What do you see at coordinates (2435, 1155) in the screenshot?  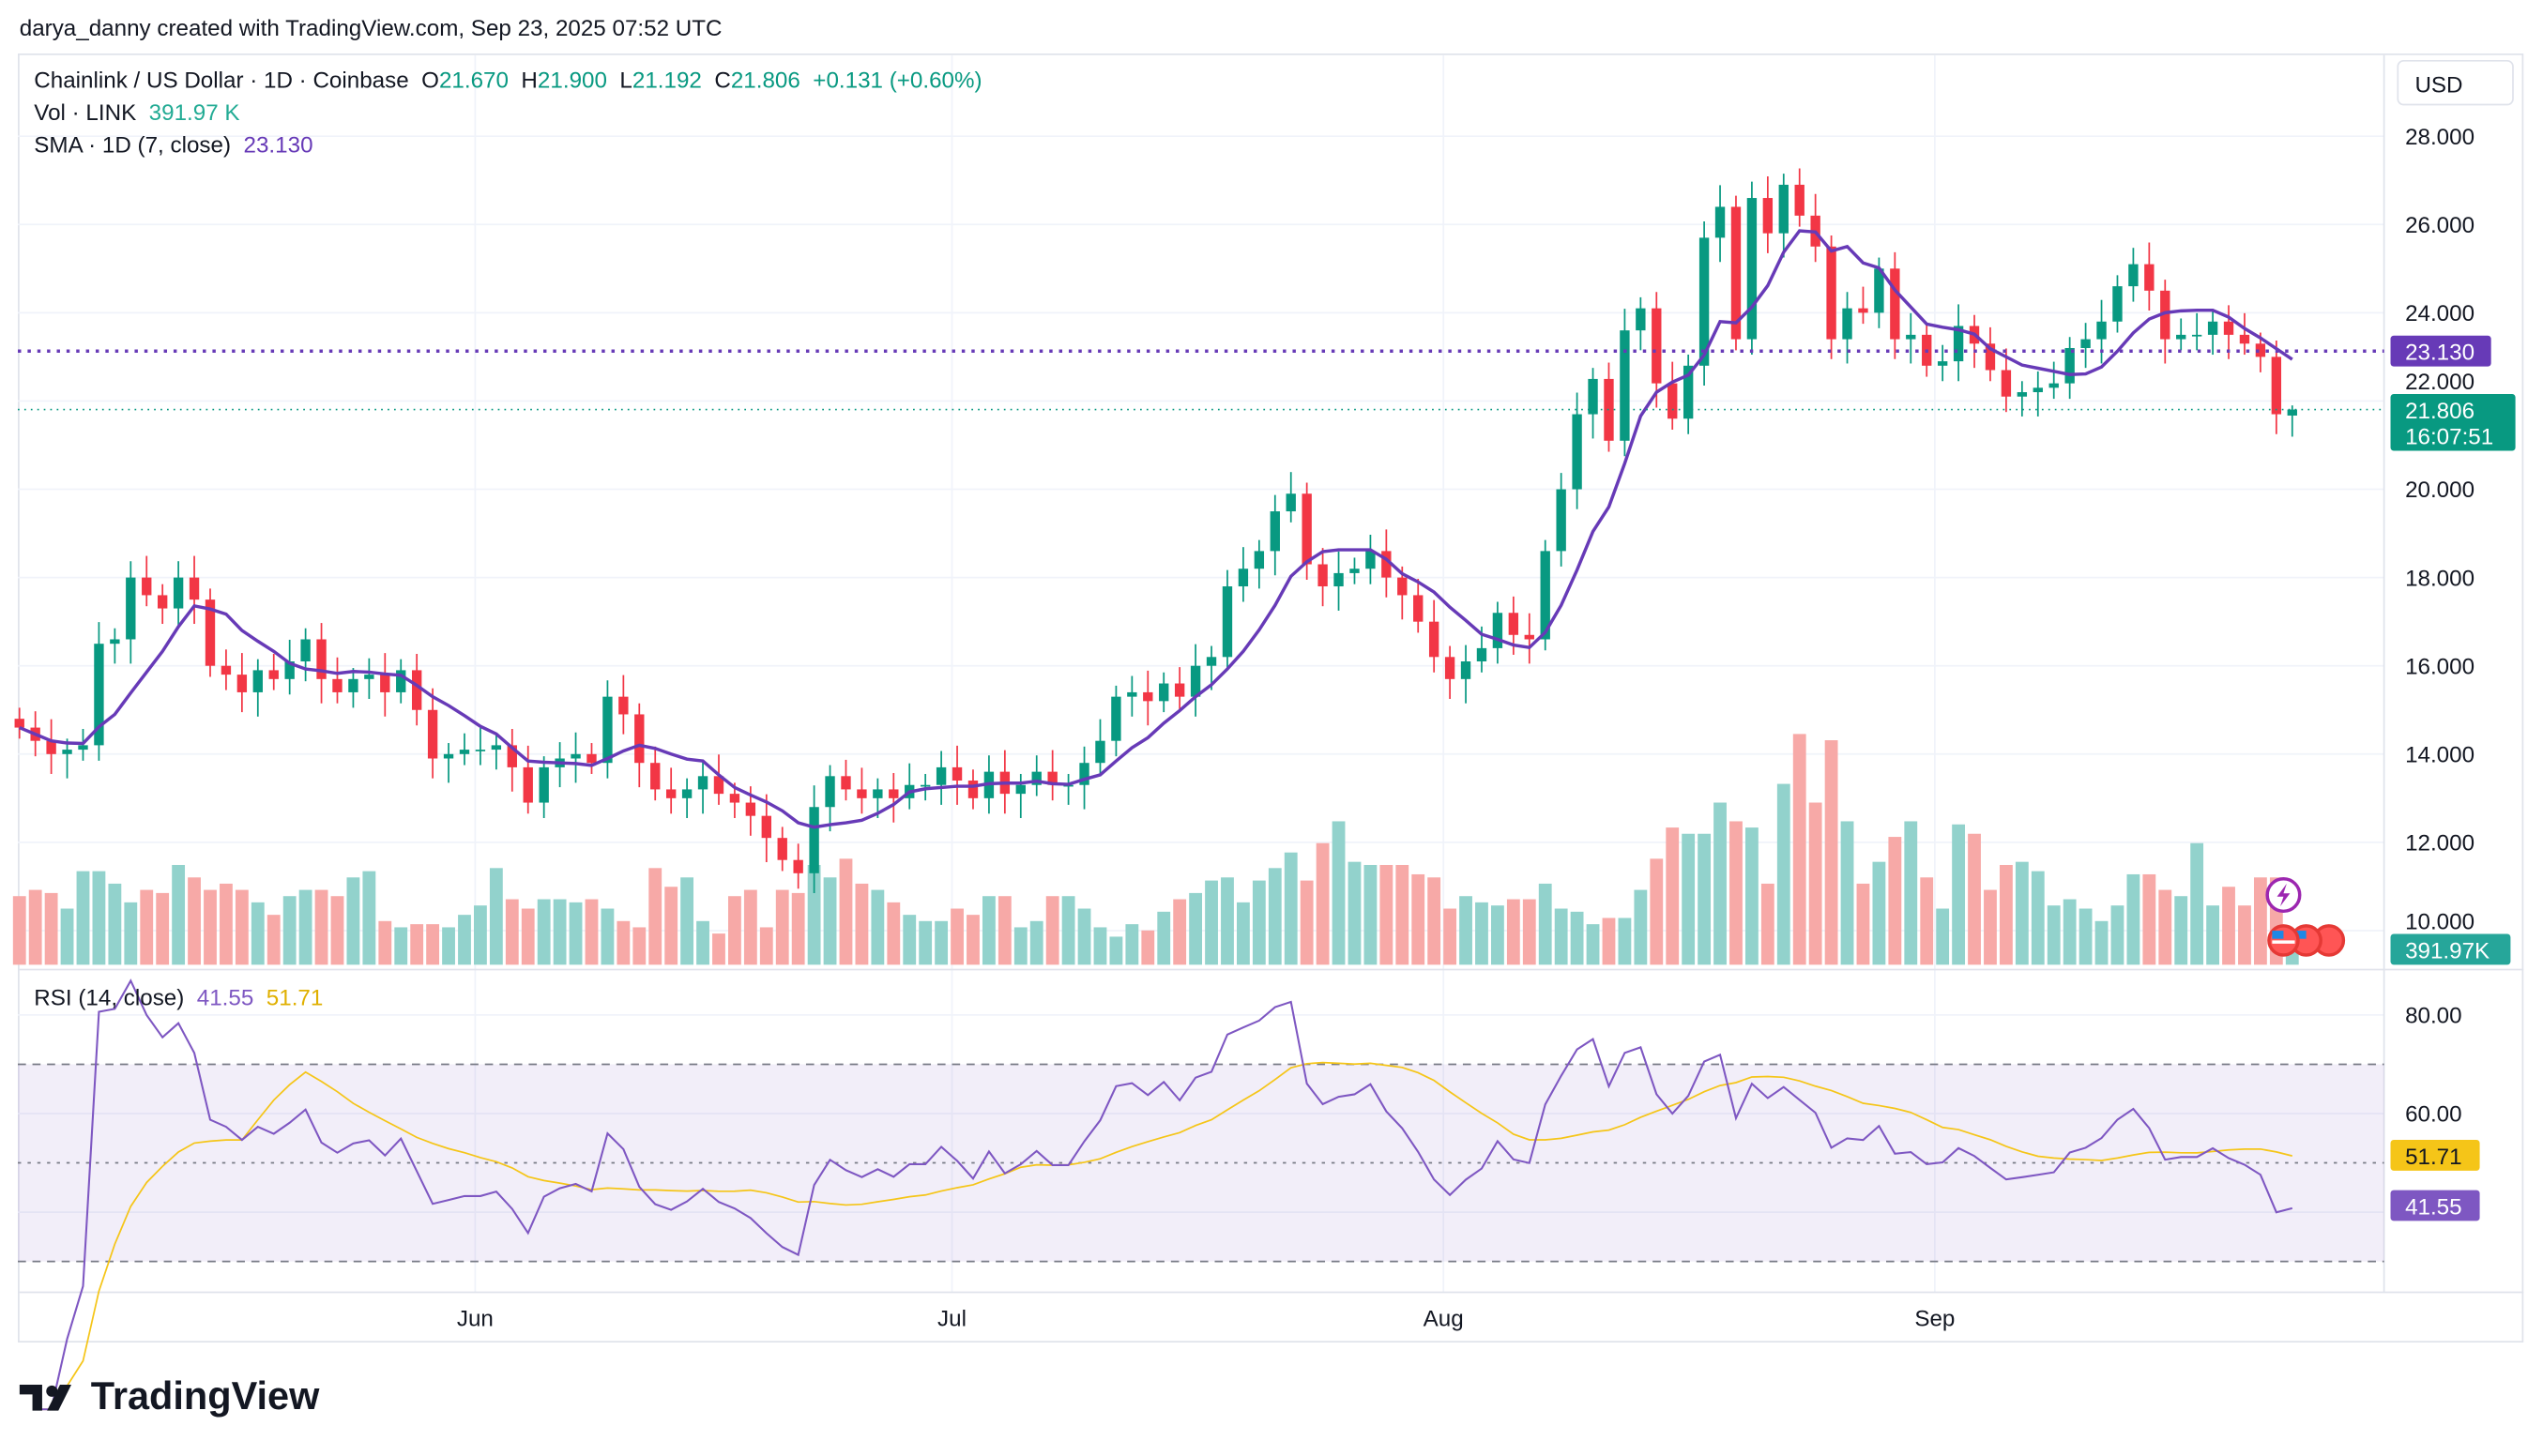 I see `rsi-ma-tag` at bounding box center [2435, 1155].